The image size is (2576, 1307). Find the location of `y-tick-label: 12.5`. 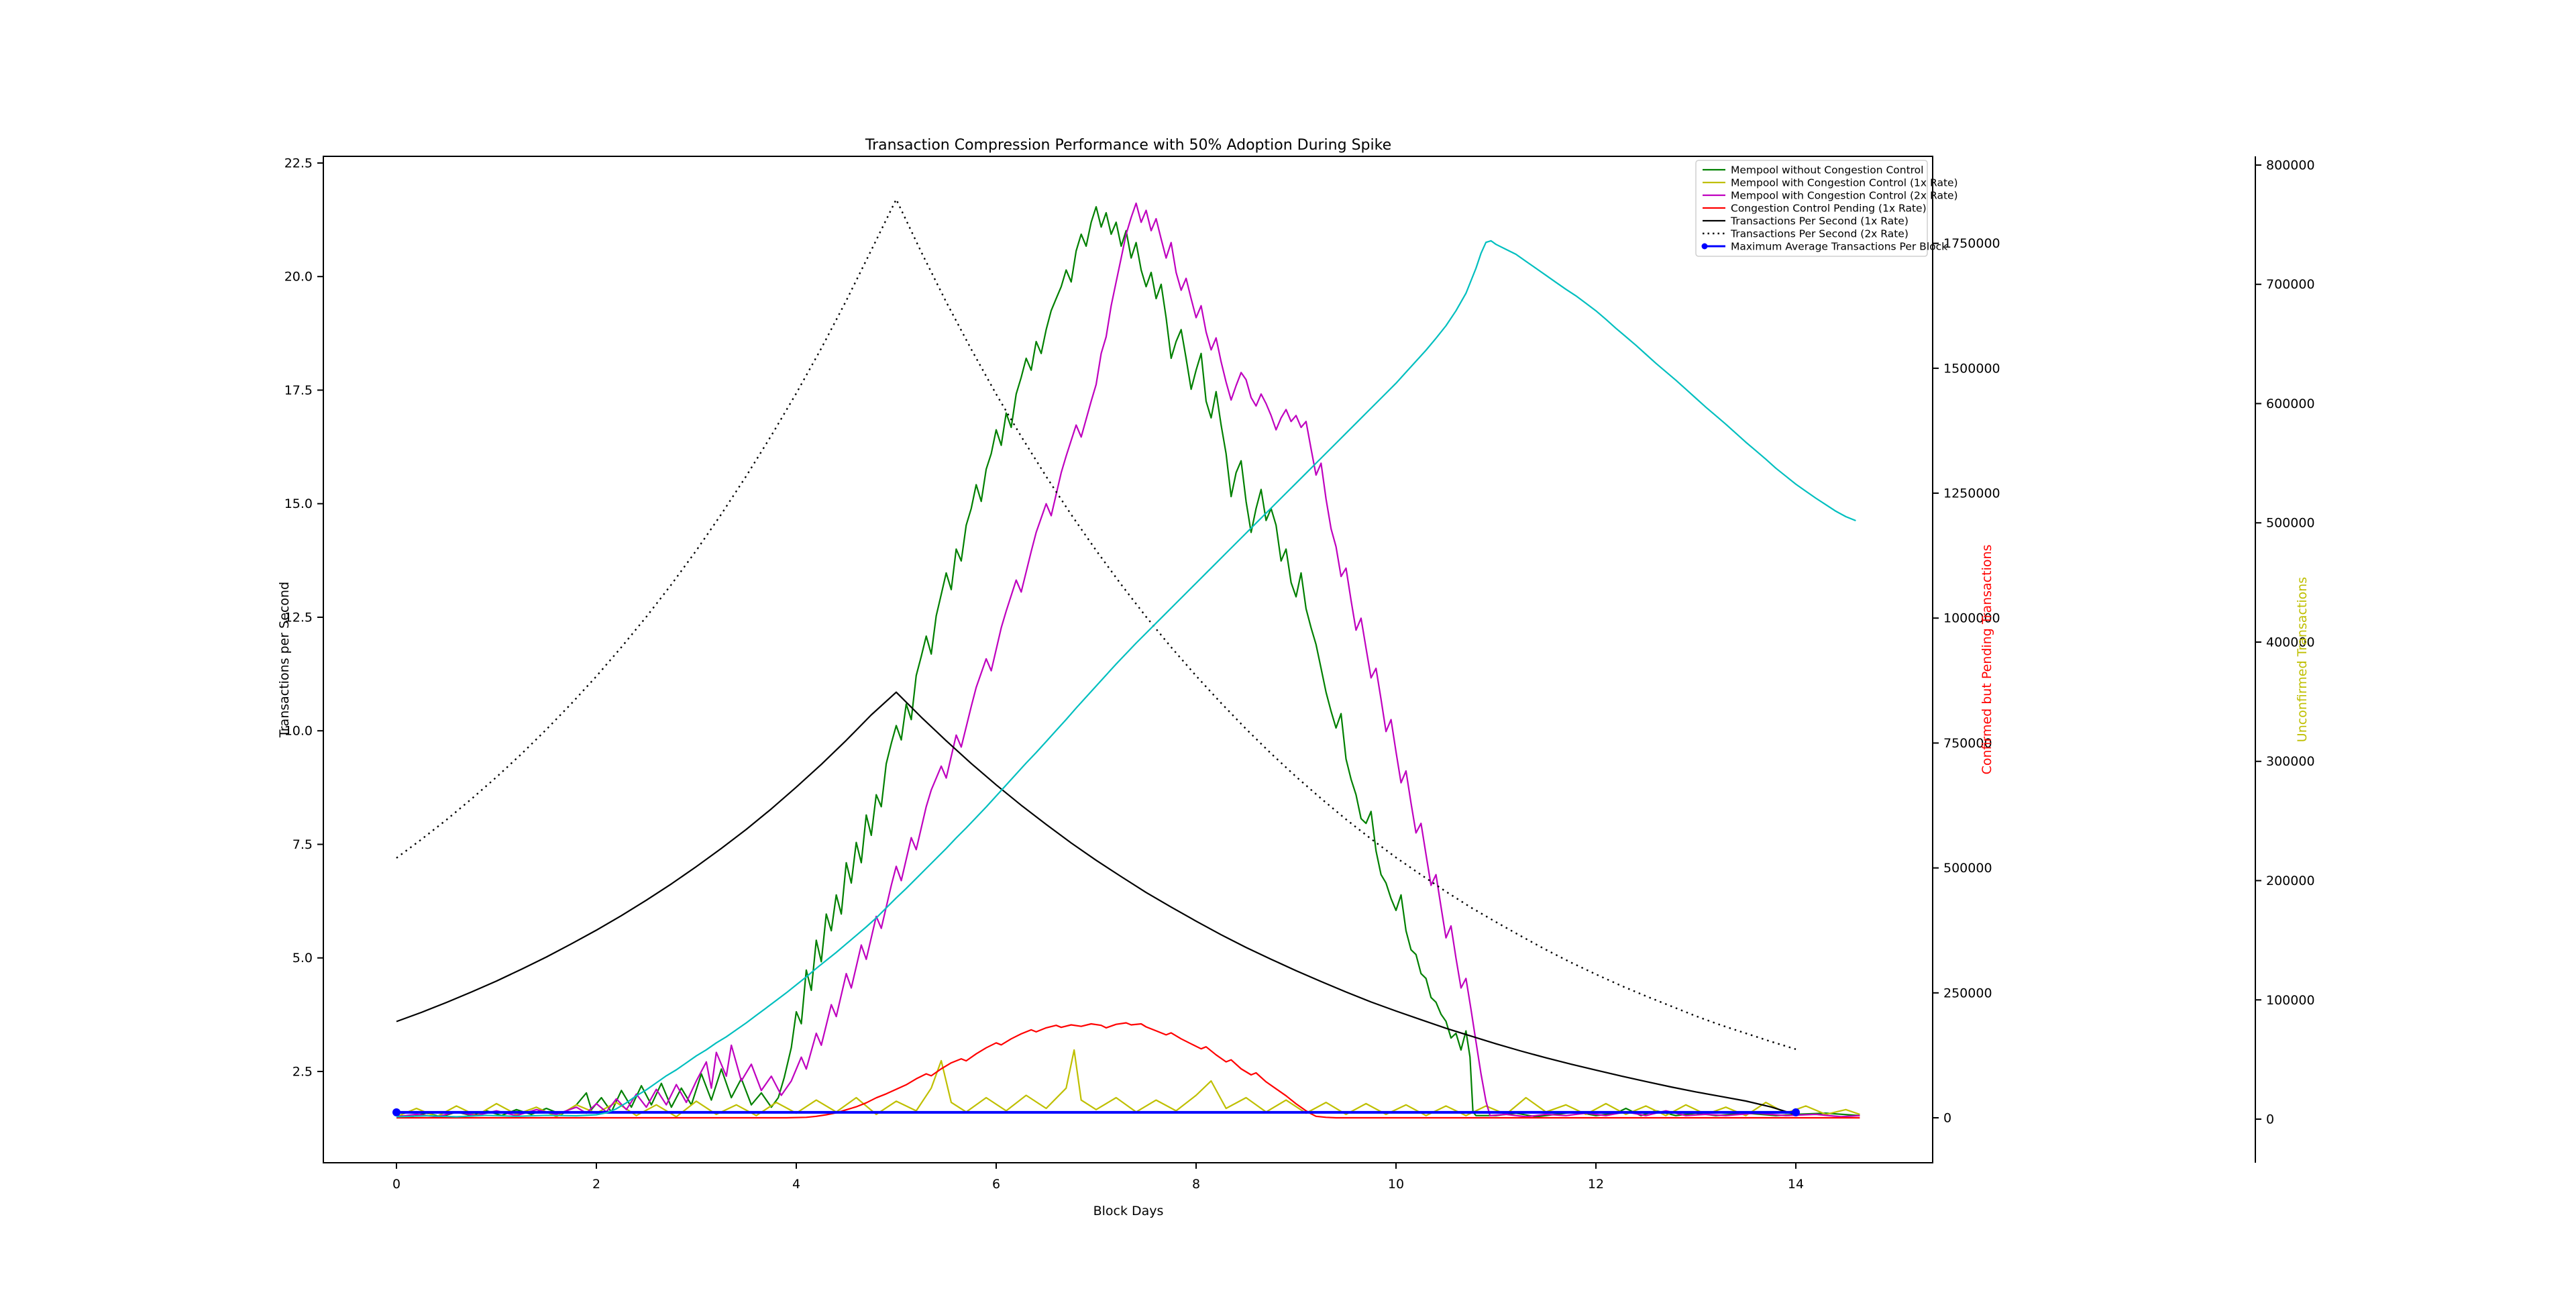

y-tick-label: 12.5 is located at coordinates (298, 617).